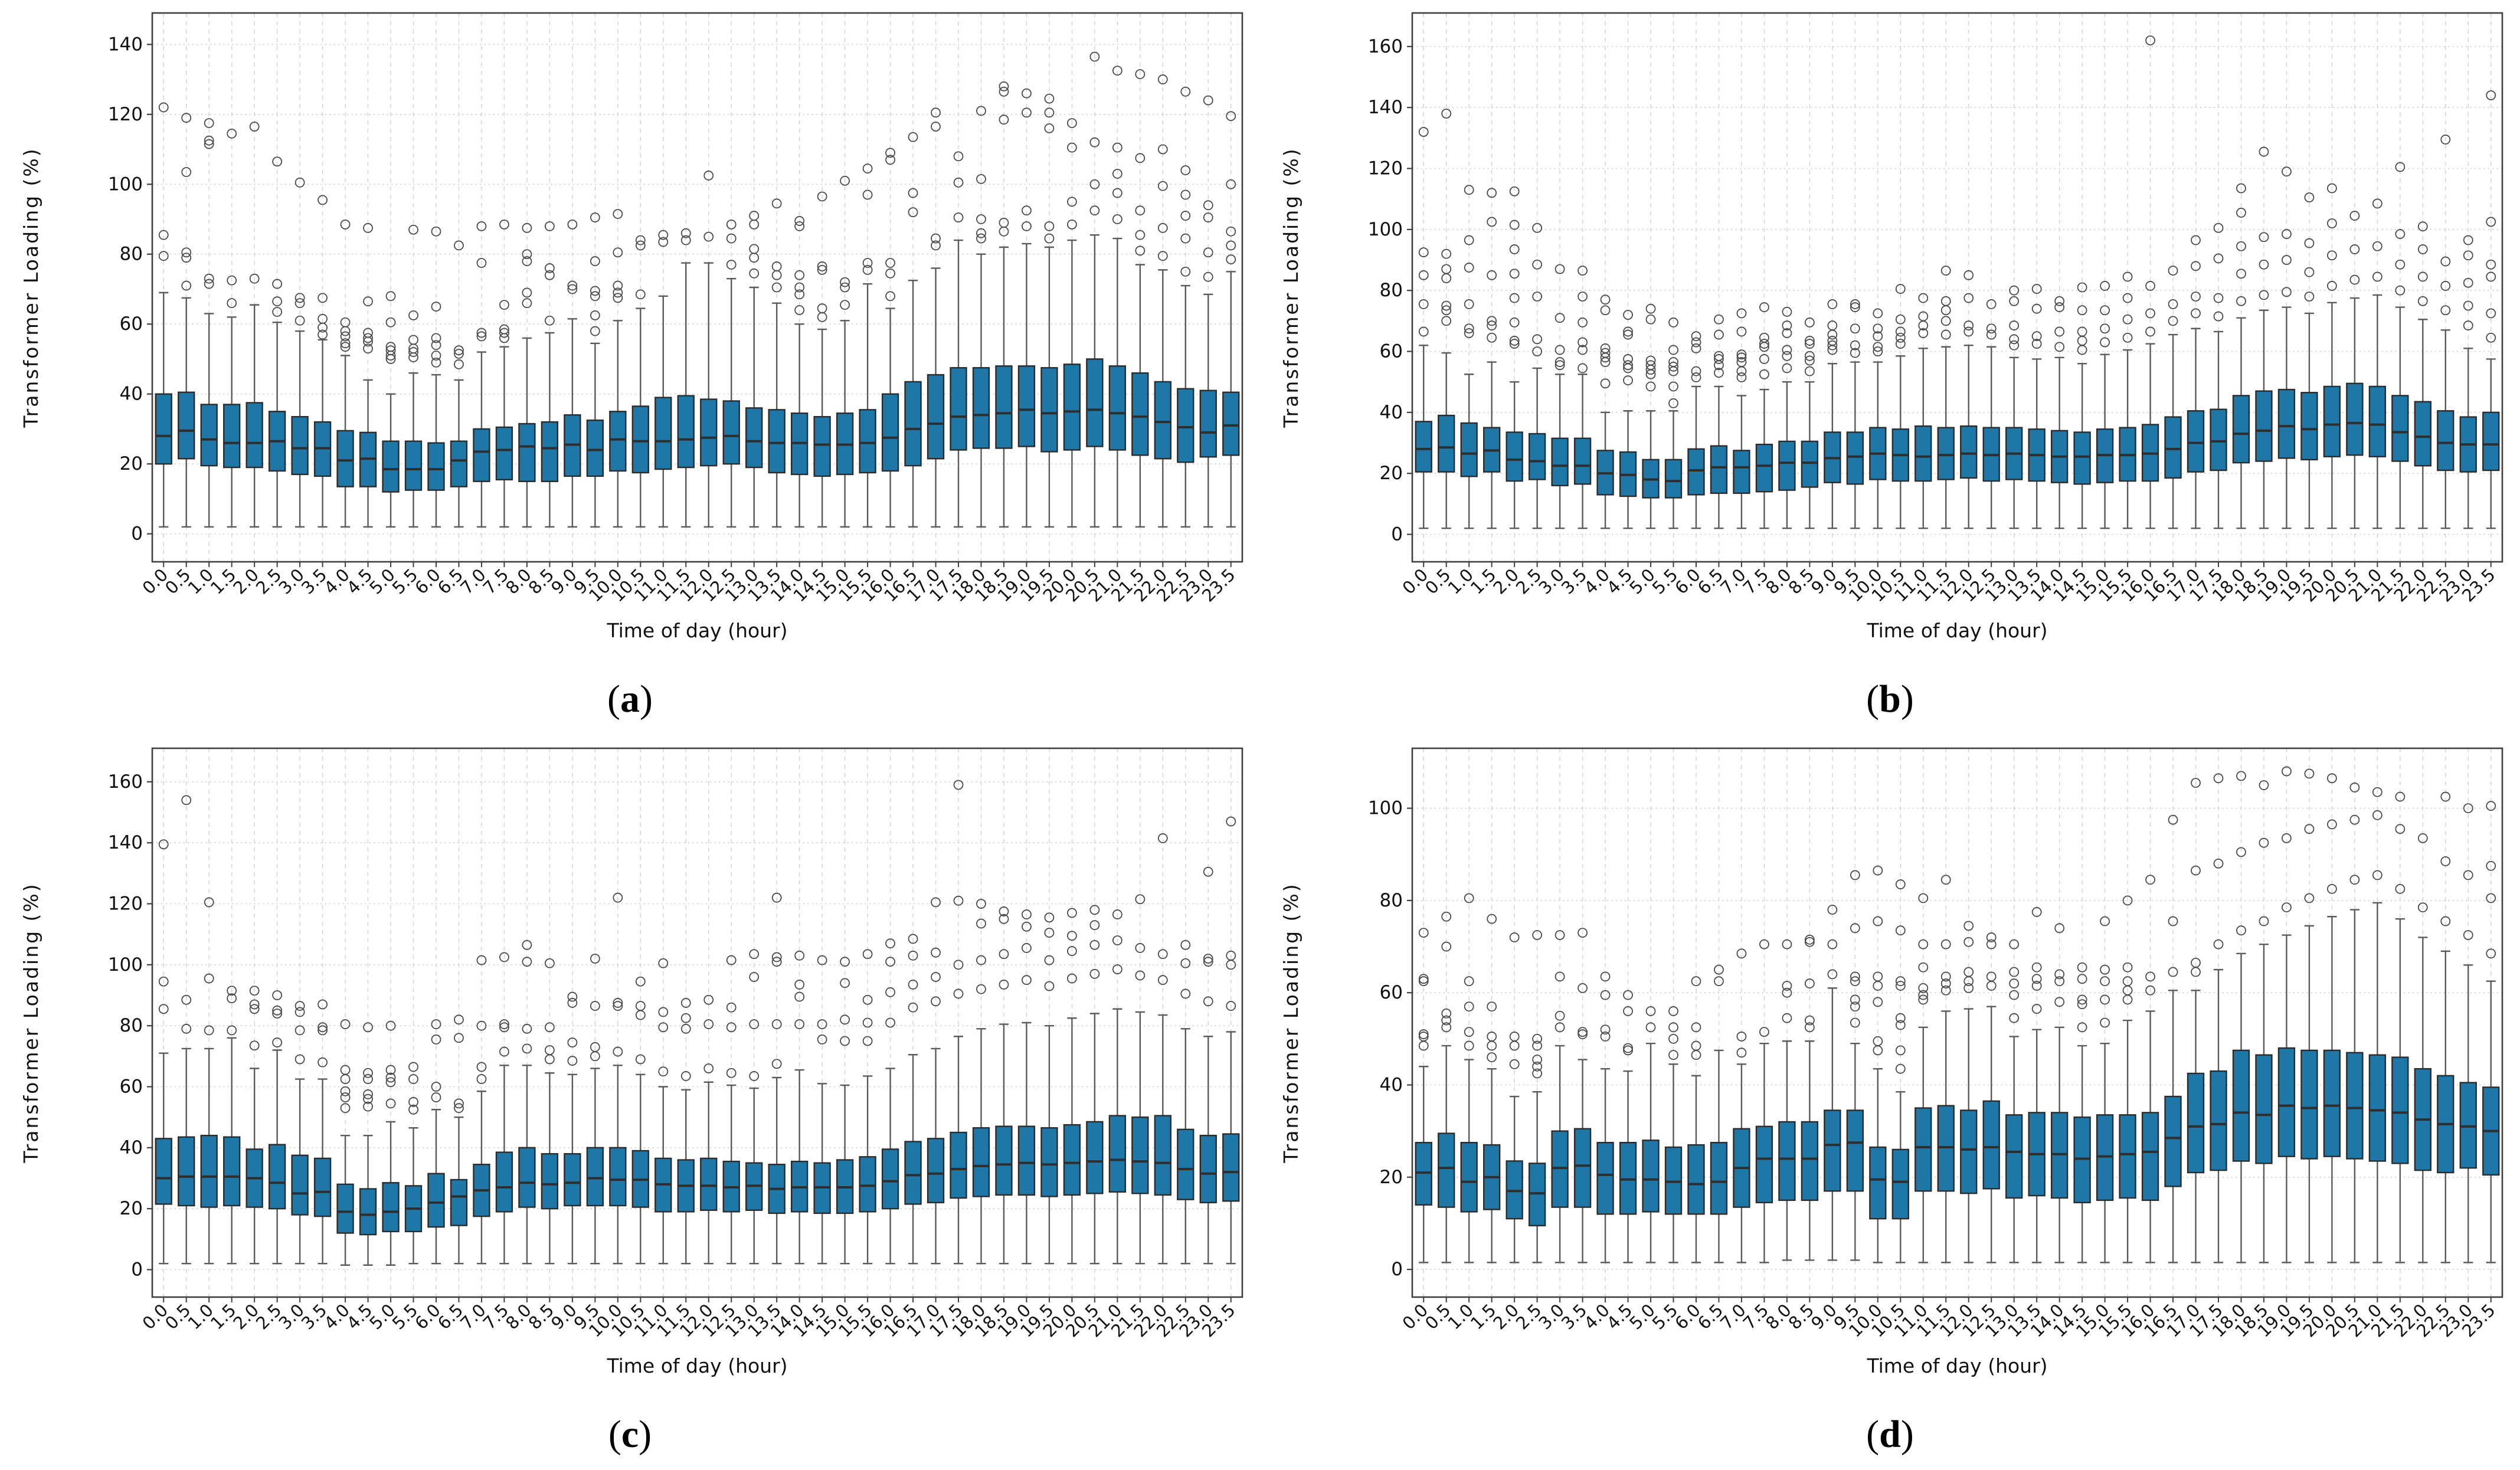 This screenshot has height=1470, width=2520. I want to click on caption-d: (d), so click(1890, 1434).